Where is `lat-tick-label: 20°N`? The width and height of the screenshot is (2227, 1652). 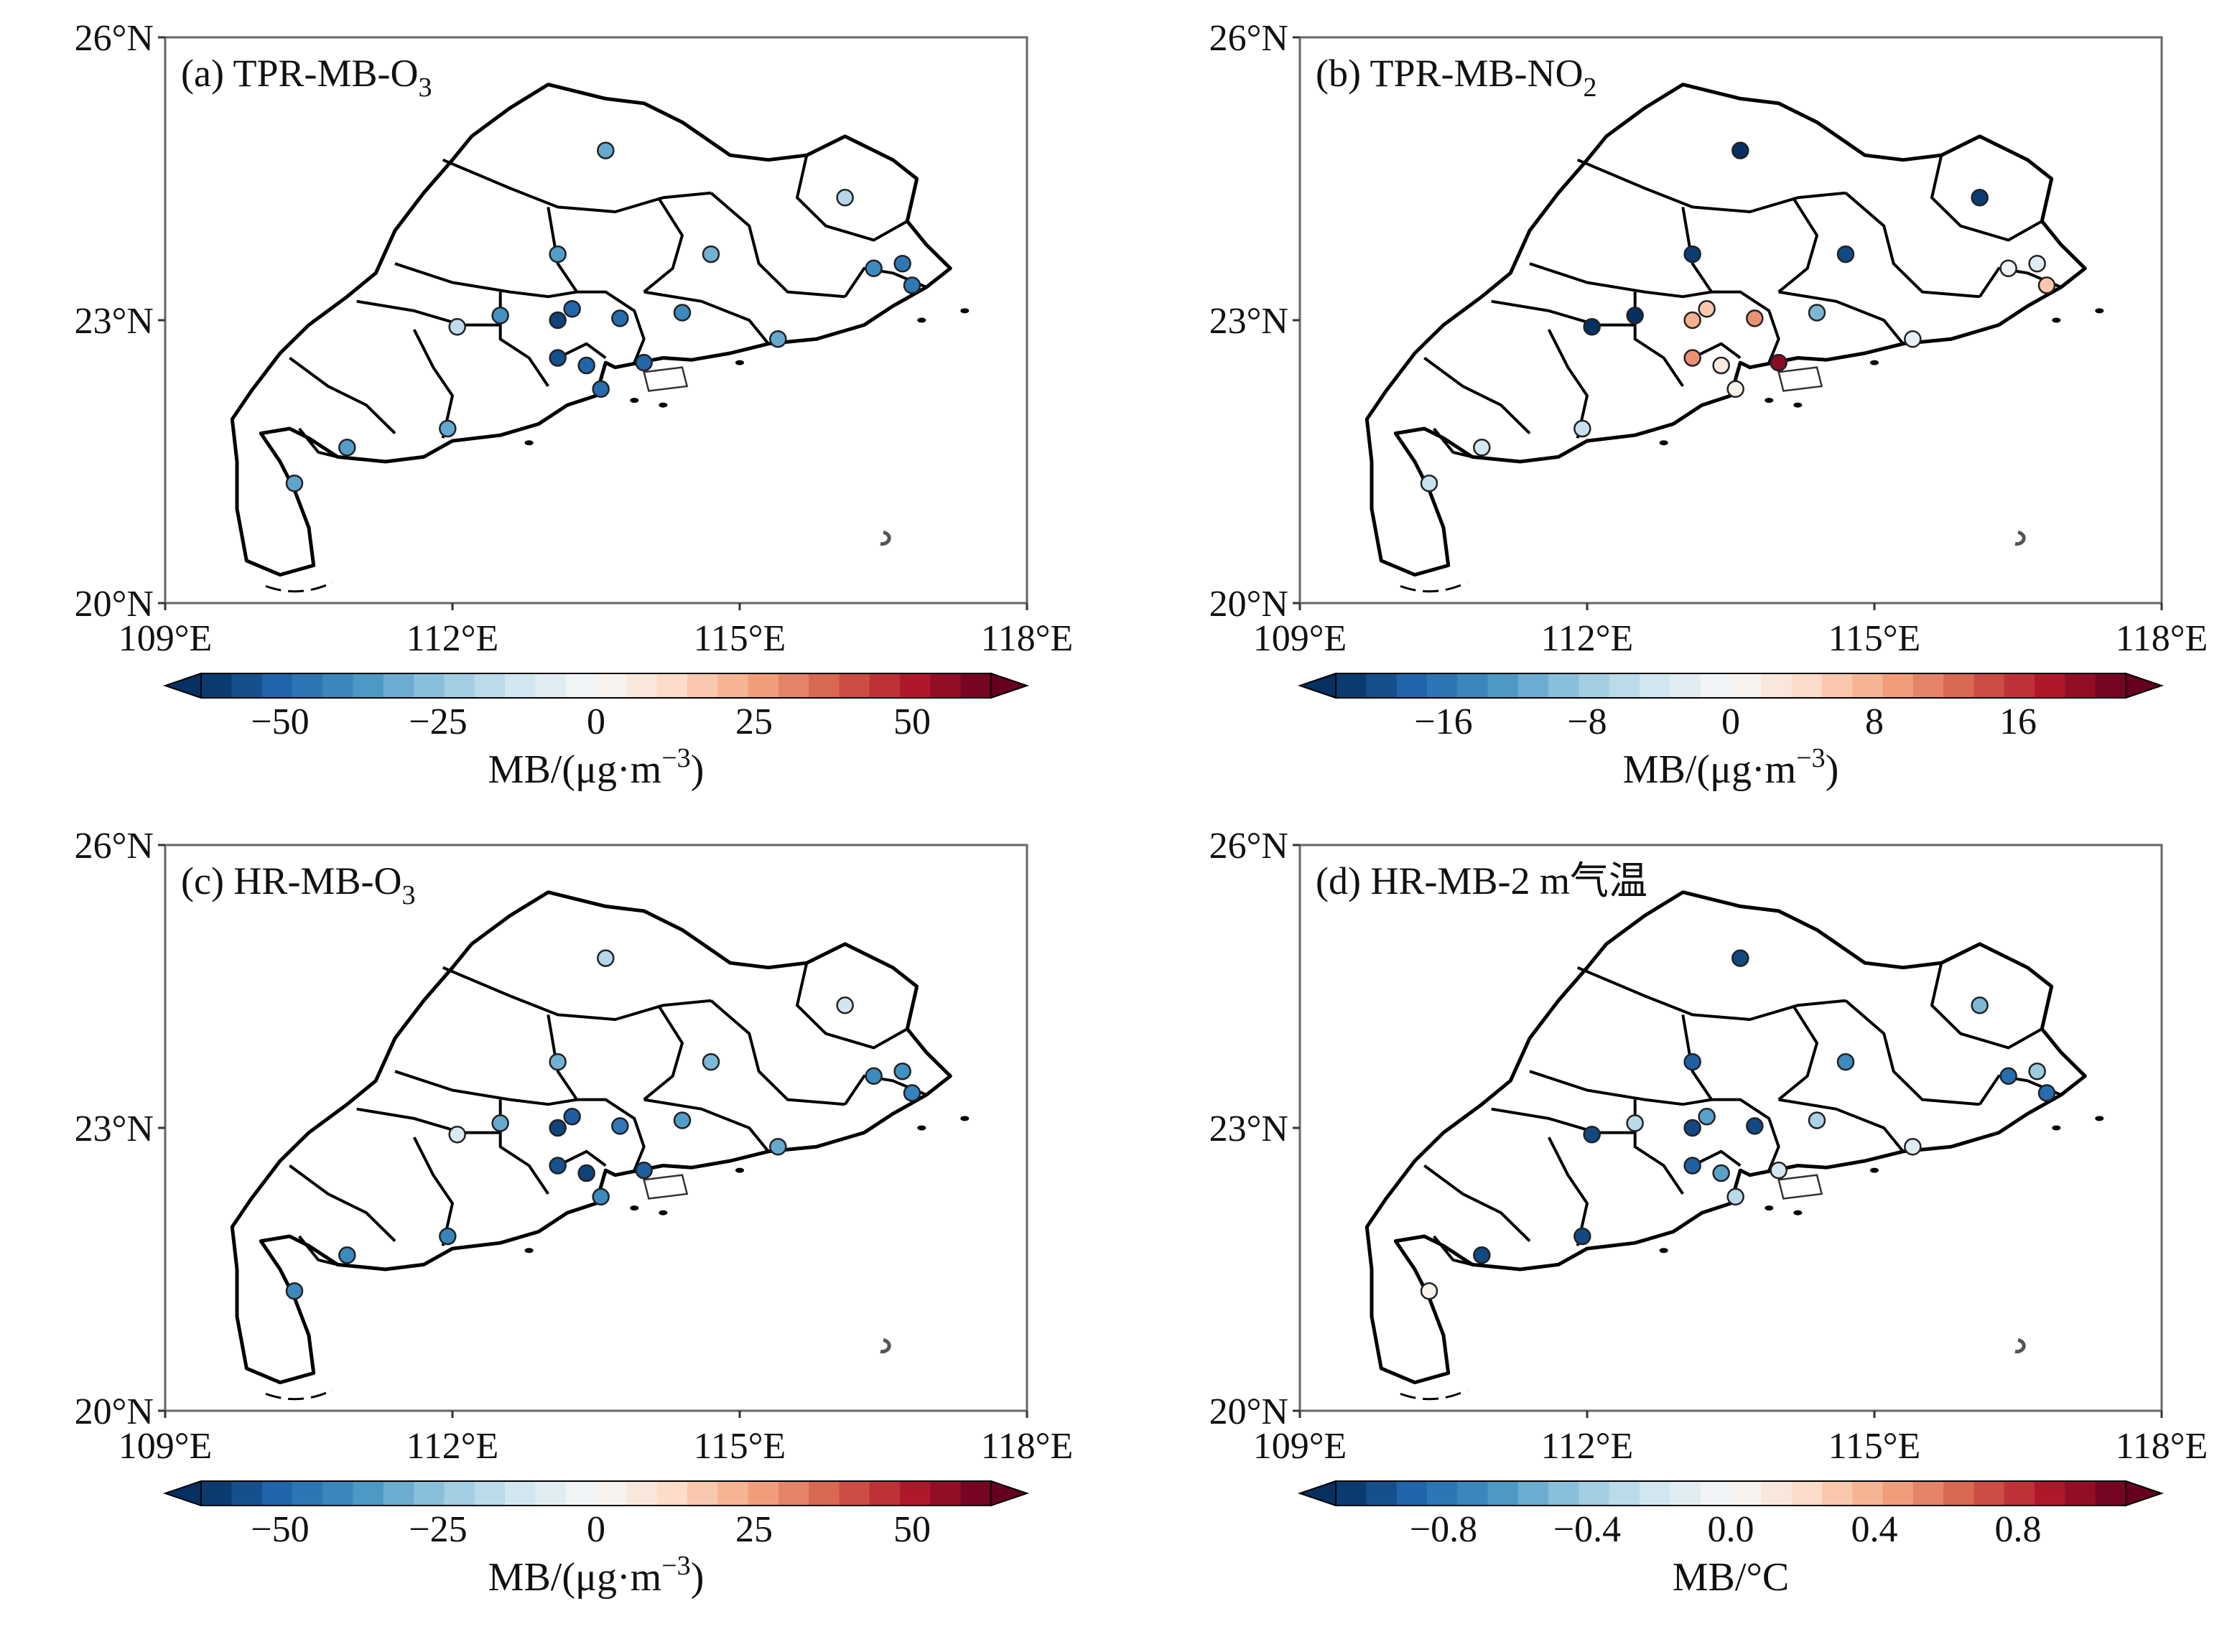
lat-tick-label: 20°N is located at coordinates (114, 1411).